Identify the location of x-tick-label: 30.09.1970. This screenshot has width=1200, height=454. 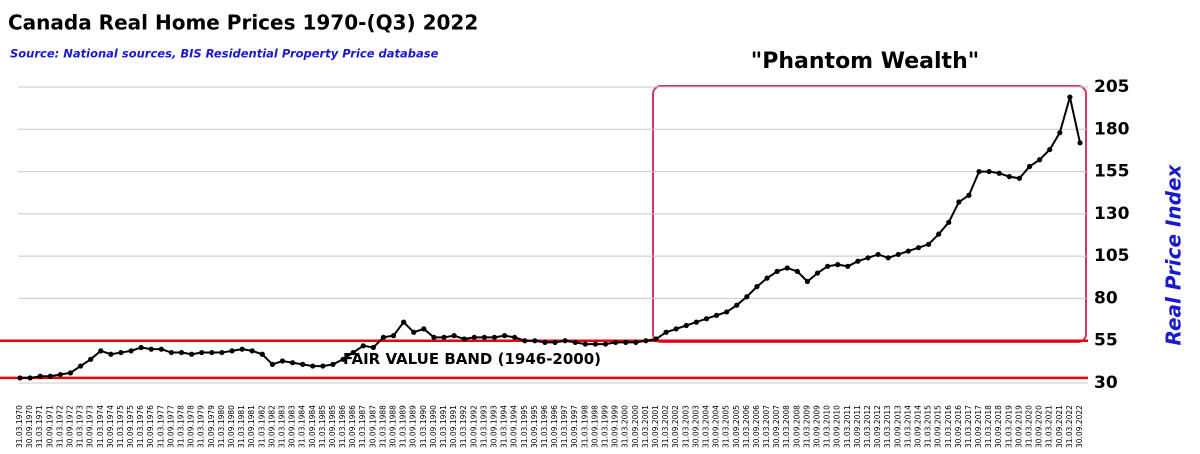
(29, 426).